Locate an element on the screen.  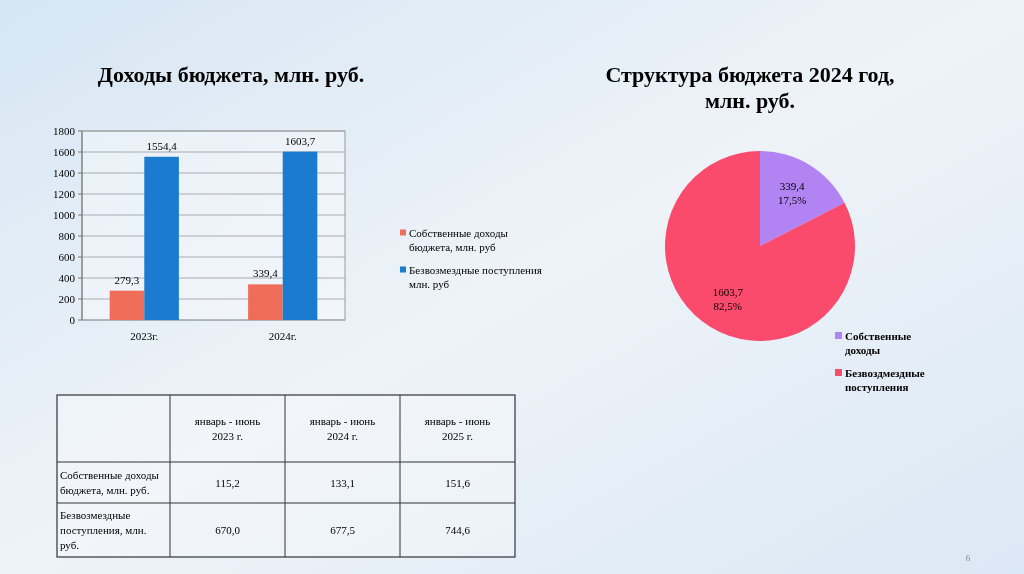
y-tick-label: 1600 is located at coordinates (64, 152).